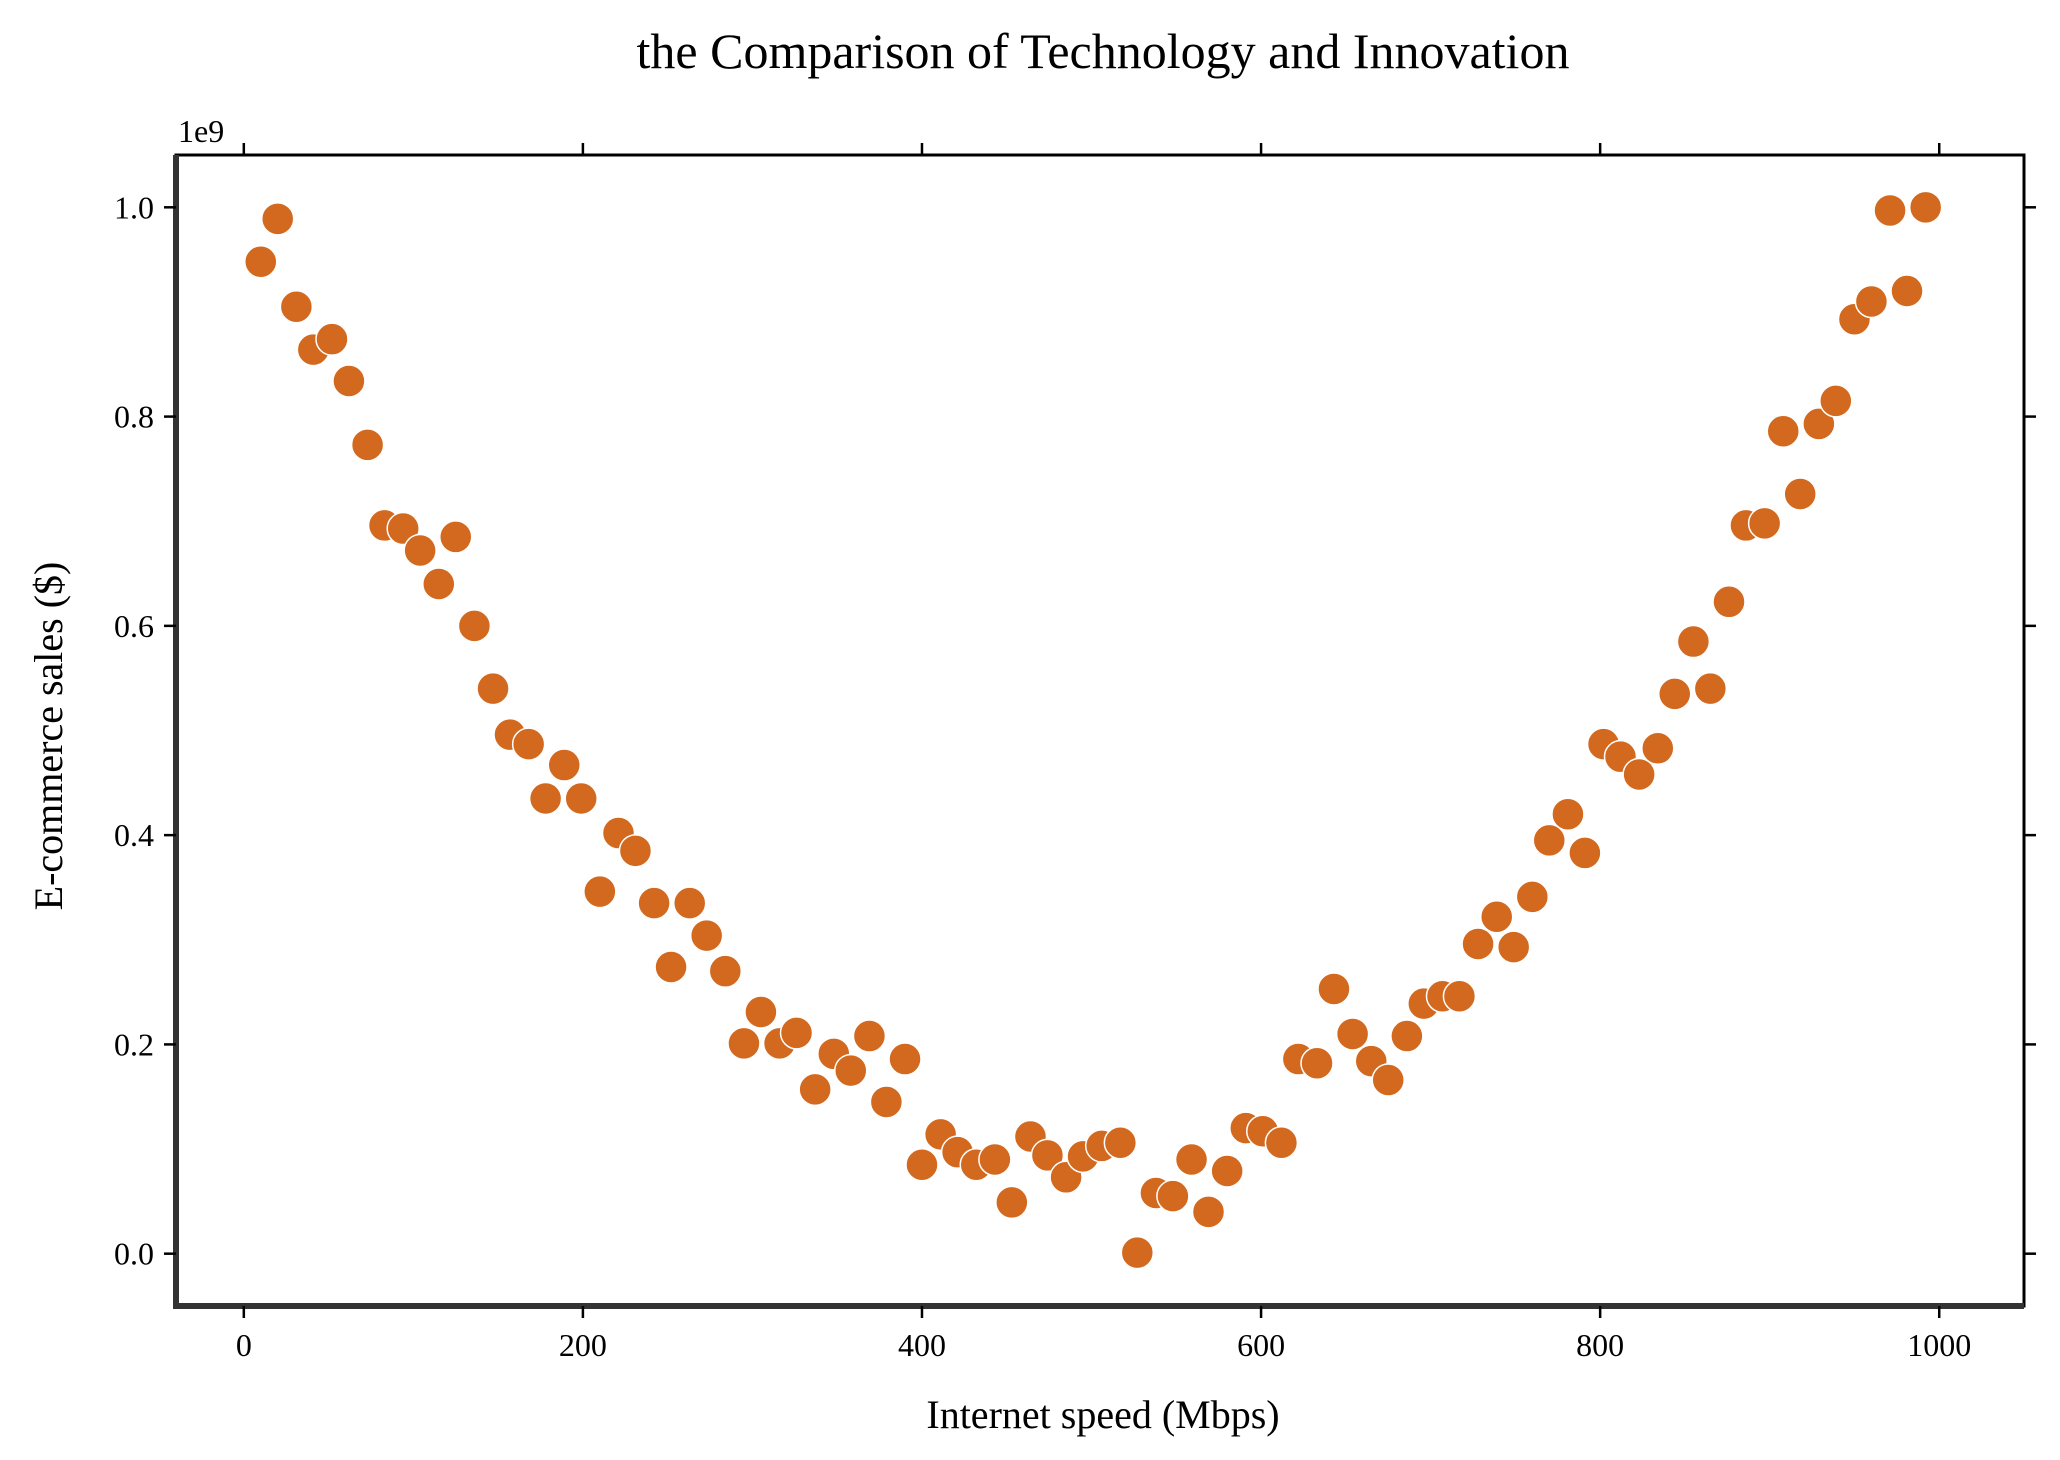  I want to click on x-axis-label: Internet speed (Mbps), so click(1102, 1414).